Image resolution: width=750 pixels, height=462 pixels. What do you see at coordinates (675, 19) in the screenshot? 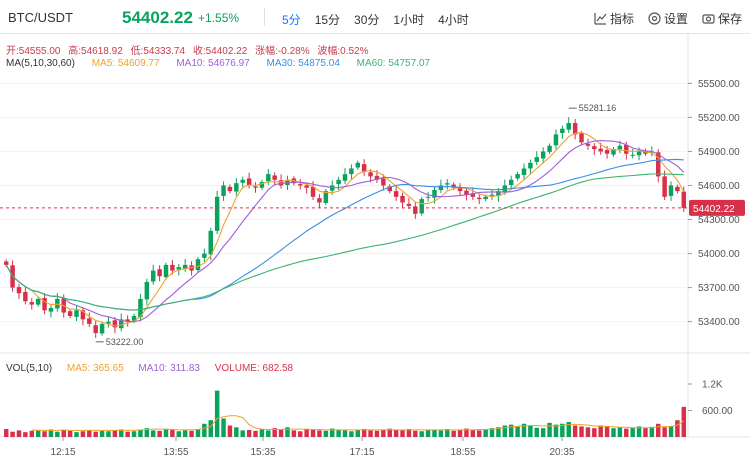
I see `settings-label: 设置` at bounding box center [675, 19].